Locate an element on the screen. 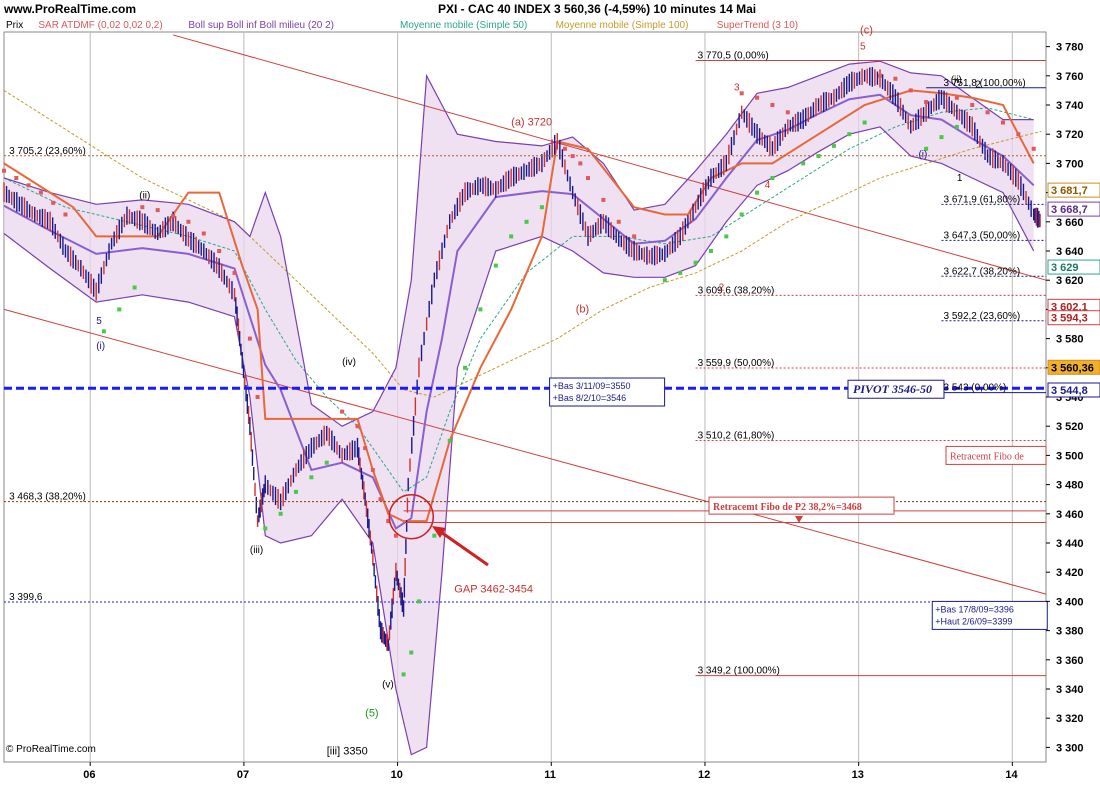 The width and height of the screenshot is (1100, 800). fibo-arrow-icon is located at coordinates (799, 519).